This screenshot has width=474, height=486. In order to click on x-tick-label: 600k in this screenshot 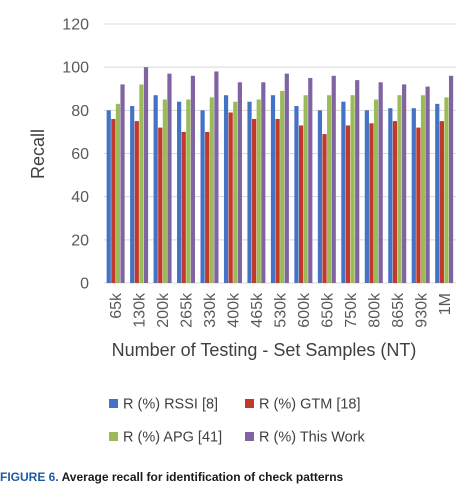, I will do `click(304, 310)`.